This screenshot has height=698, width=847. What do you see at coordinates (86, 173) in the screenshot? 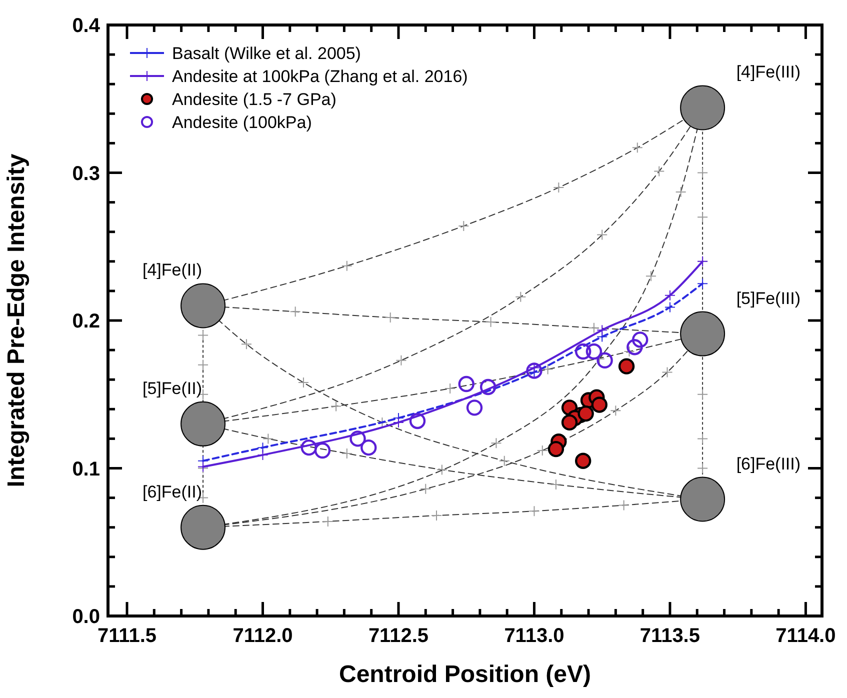
I see `y-tick-label: 0.3` at bounding box center [86, 173].